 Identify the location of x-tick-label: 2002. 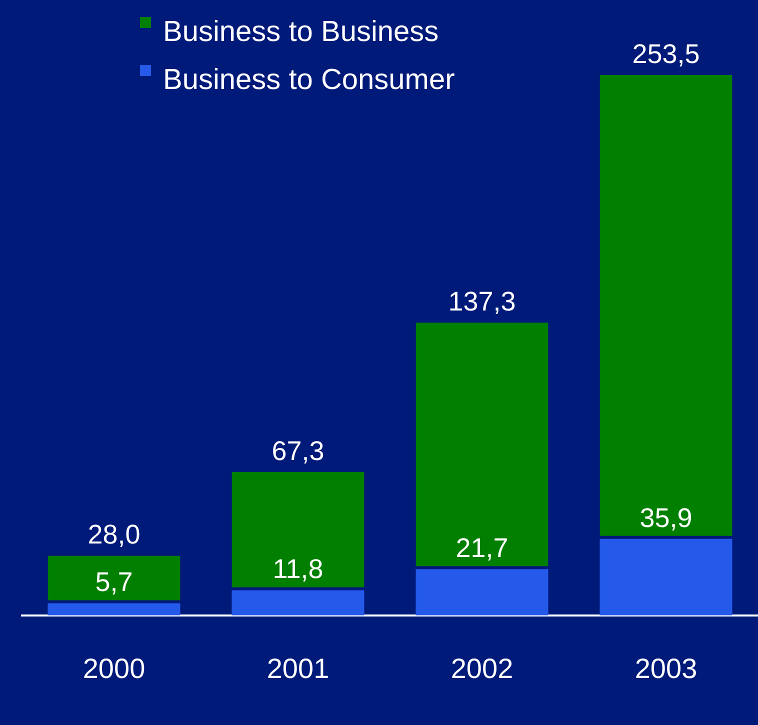
(482, 668).